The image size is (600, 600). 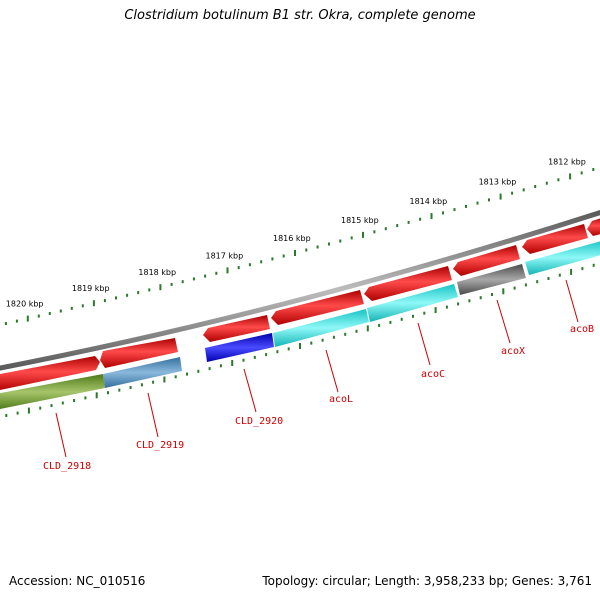 What do you see at coordinates (259, 421) in the screenshot?
I see `gene-label: CLD_2920` at bounding box center [259, 421].